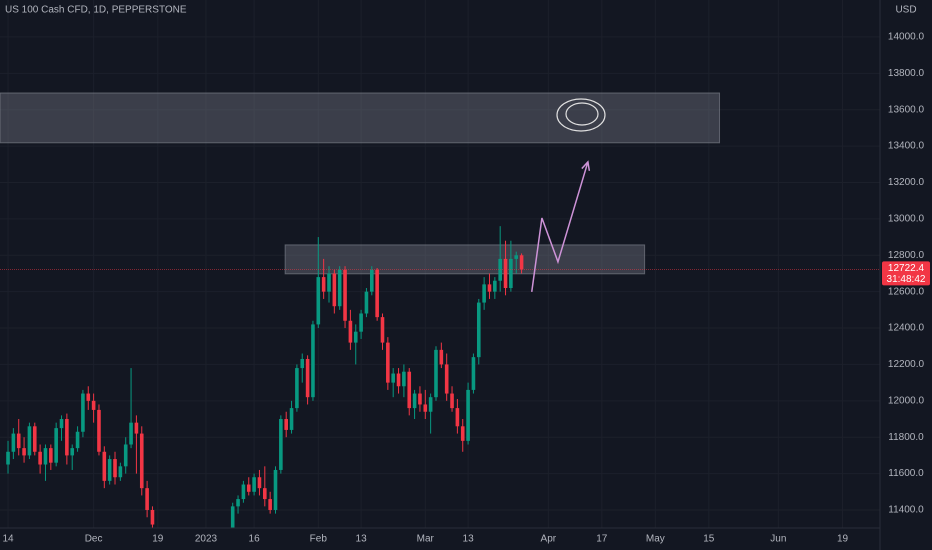 This screenshot has width=932, height=550. Describe the element at coordinates (255, 539) in the screenshot. I see `x-tick-label: 16` at that location.